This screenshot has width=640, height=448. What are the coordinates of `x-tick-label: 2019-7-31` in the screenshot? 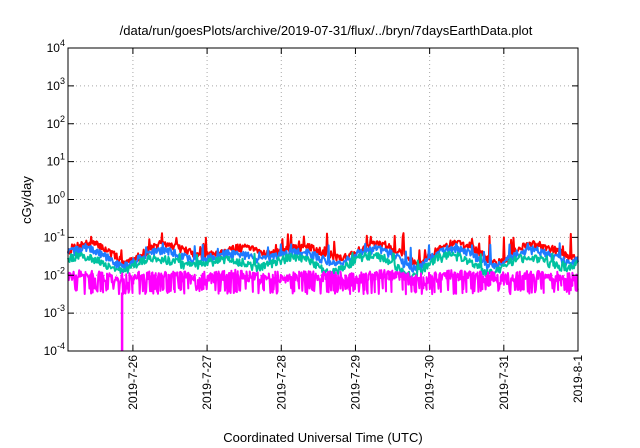 It's located at (504, 382).